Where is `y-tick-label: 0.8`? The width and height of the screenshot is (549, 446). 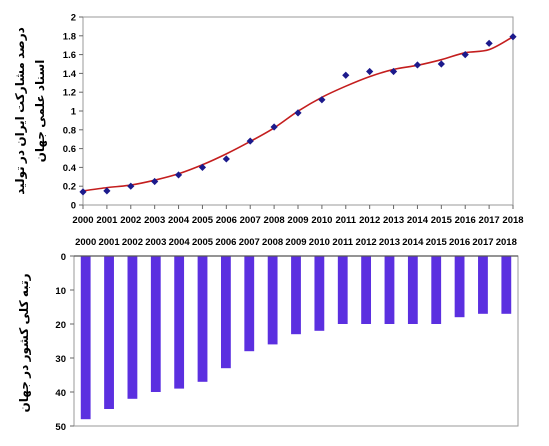
y-tick-label: 0.8 is located at coordinates (69, 130).